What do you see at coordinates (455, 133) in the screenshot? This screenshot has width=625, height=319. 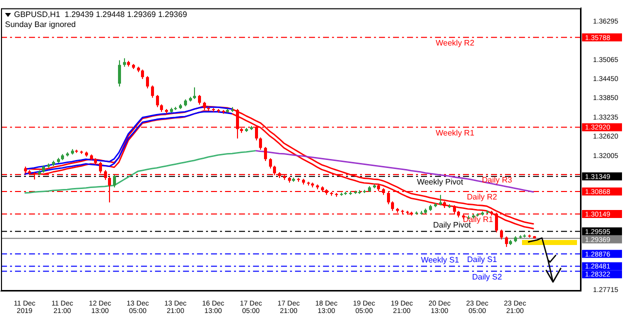 I see `ref-line-label: Weekly R1` at bounding box center [455, 133].